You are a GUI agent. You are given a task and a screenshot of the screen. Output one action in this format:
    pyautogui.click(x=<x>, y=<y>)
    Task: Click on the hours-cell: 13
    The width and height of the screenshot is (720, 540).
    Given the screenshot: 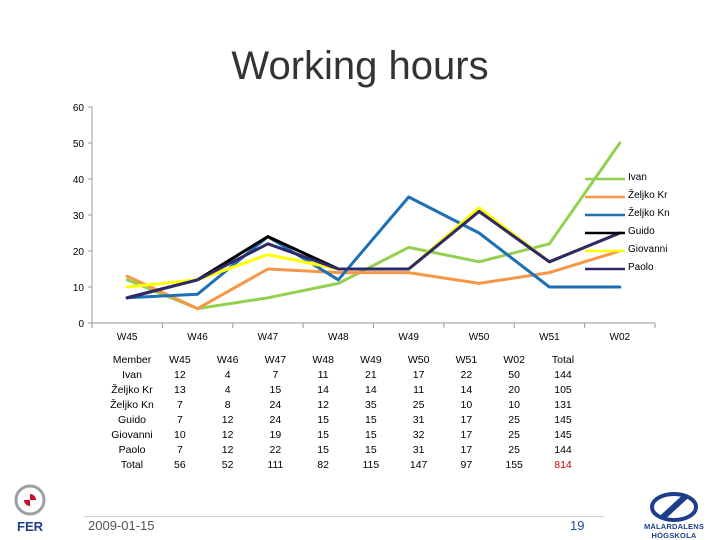 What is the action you would take?
    pyautogui.click(x=180, y=389)
    